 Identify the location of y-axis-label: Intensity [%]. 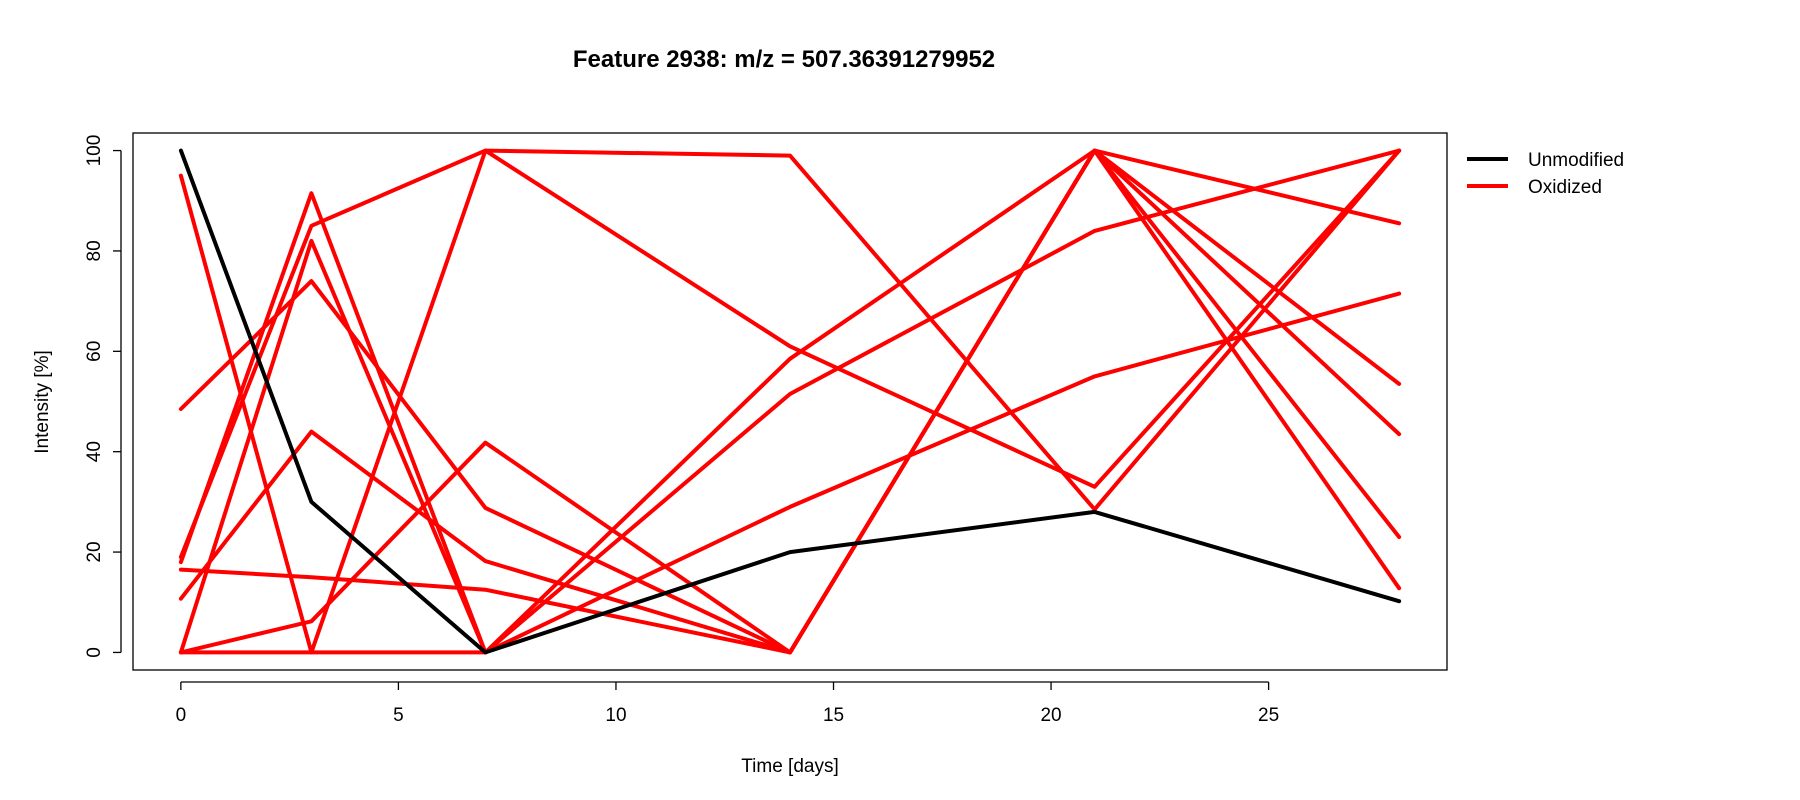
(42, 402).